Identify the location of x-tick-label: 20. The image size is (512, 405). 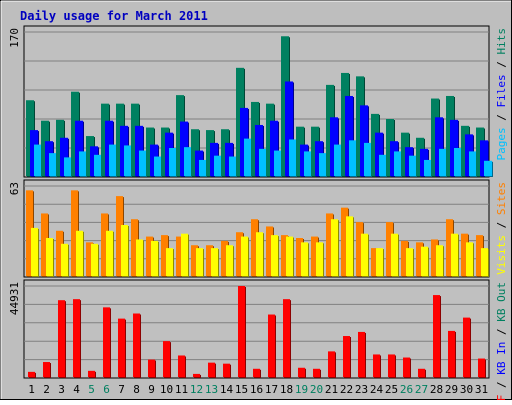
(316, 389).